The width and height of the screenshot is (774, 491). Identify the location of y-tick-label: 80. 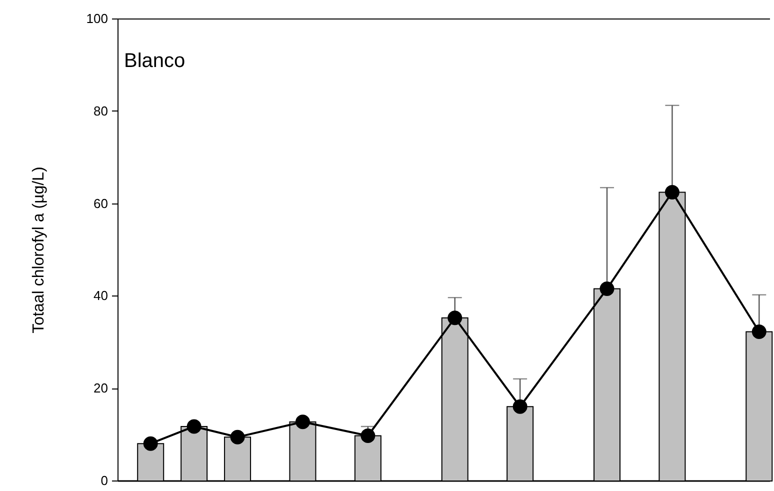
(101, 110).